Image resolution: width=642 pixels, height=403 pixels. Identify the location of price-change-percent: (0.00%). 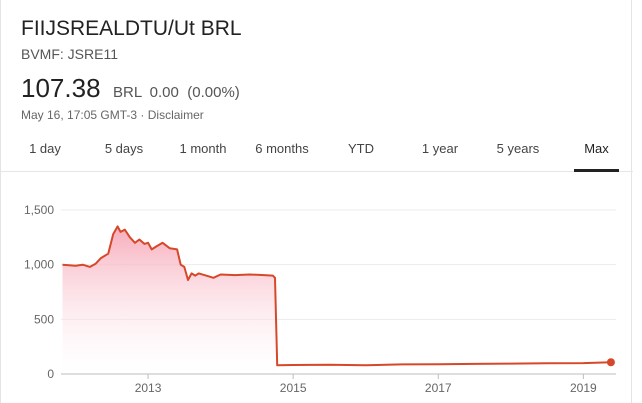
(213, 92).